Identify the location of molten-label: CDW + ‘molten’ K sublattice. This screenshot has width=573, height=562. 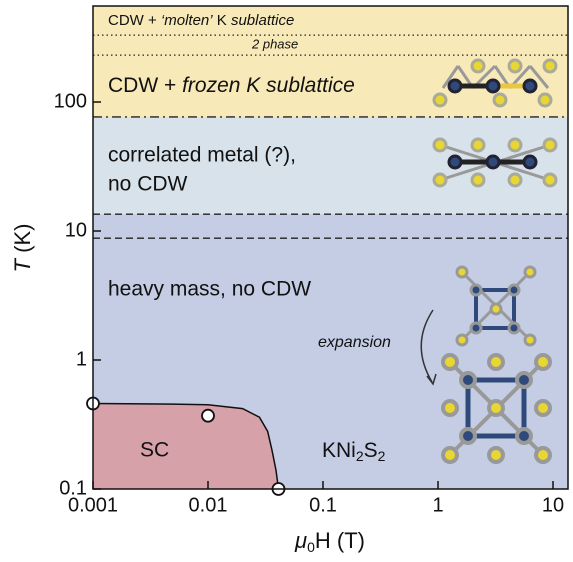
(201, 20).